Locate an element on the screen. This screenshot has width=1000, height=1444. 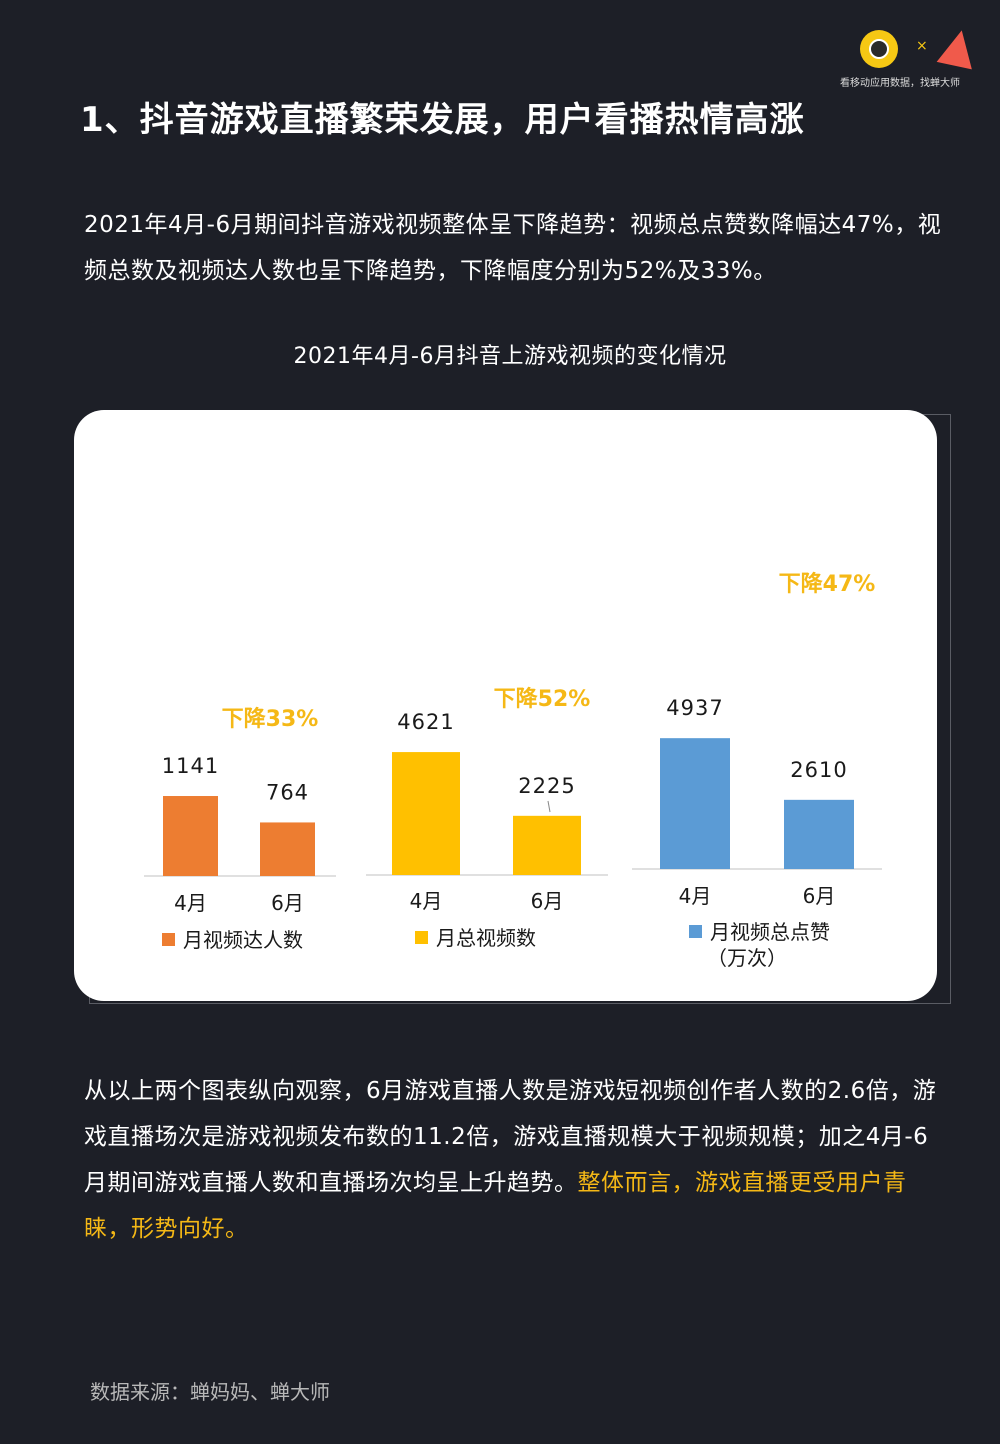
data-label: 2225 is located at coordinates (546, 786).